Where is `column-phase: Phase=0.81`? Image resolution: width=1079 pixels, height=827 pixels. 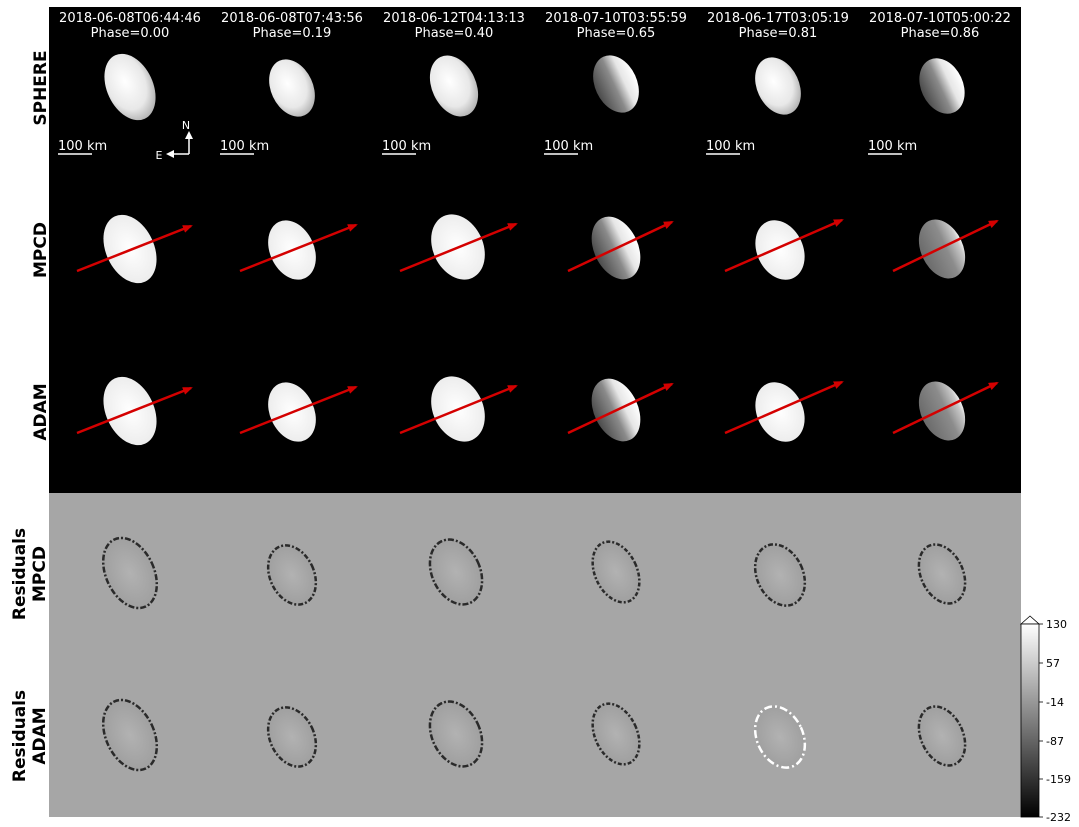
column-phase: Phase=0.81 is located at coordinates (778, 33).